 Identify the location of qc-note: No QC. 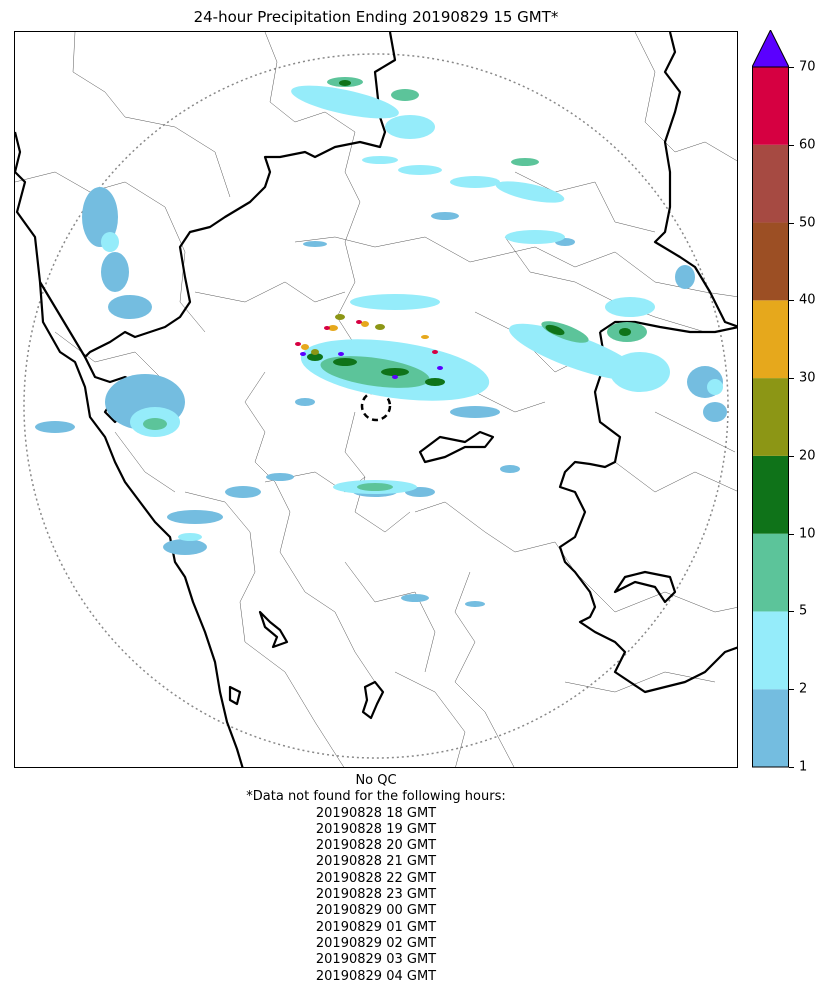
(376, 780).